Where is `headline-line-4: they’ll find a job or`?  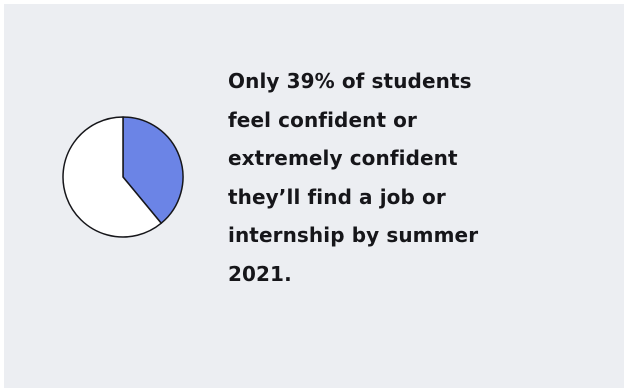
headline-line-4: they’ll find a job or is located at coordinates (337, 196).